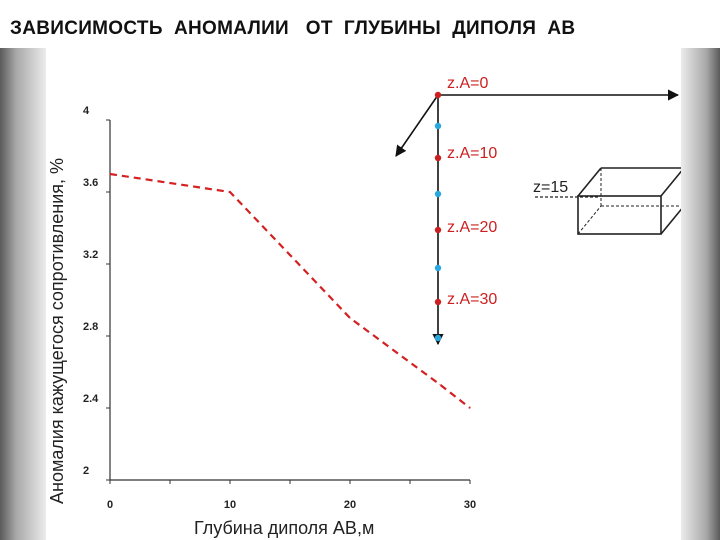 This screenshot has width=720, height=540. I want to click on x-tick-label: 20, so click(350, 505).